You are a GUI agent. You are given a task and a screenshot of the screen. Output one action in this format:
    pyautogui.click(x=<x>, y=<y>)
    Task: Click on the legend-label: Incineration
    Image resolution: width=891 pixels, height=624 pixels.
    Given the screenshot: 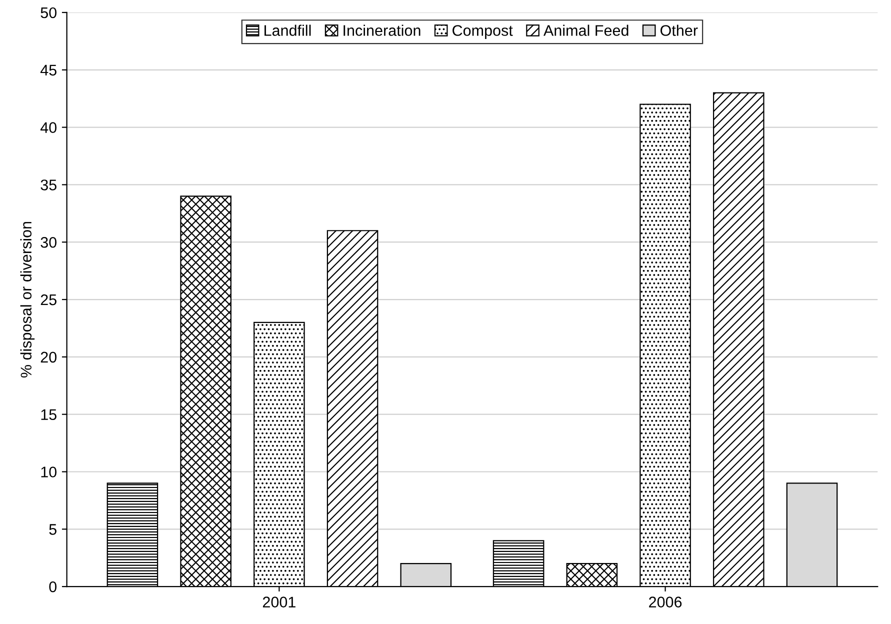 What is the action you would take?
    pyautogui.click(x=382, y=30)
    